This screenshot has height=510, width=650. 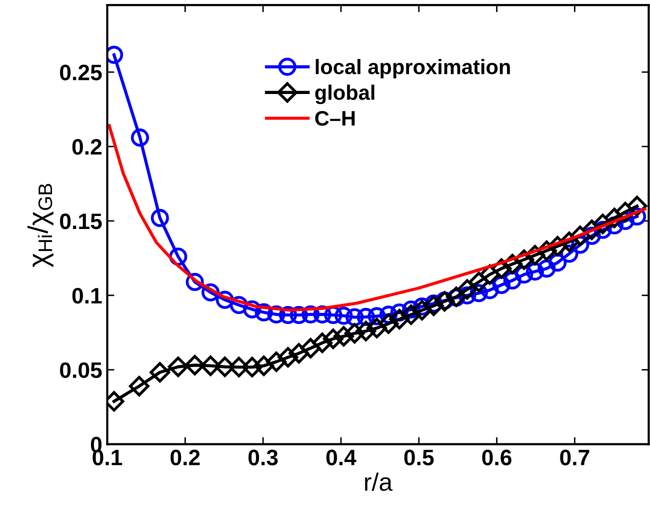 I want to click on x-tick-label: 0.4, so click(x=341, y=458).